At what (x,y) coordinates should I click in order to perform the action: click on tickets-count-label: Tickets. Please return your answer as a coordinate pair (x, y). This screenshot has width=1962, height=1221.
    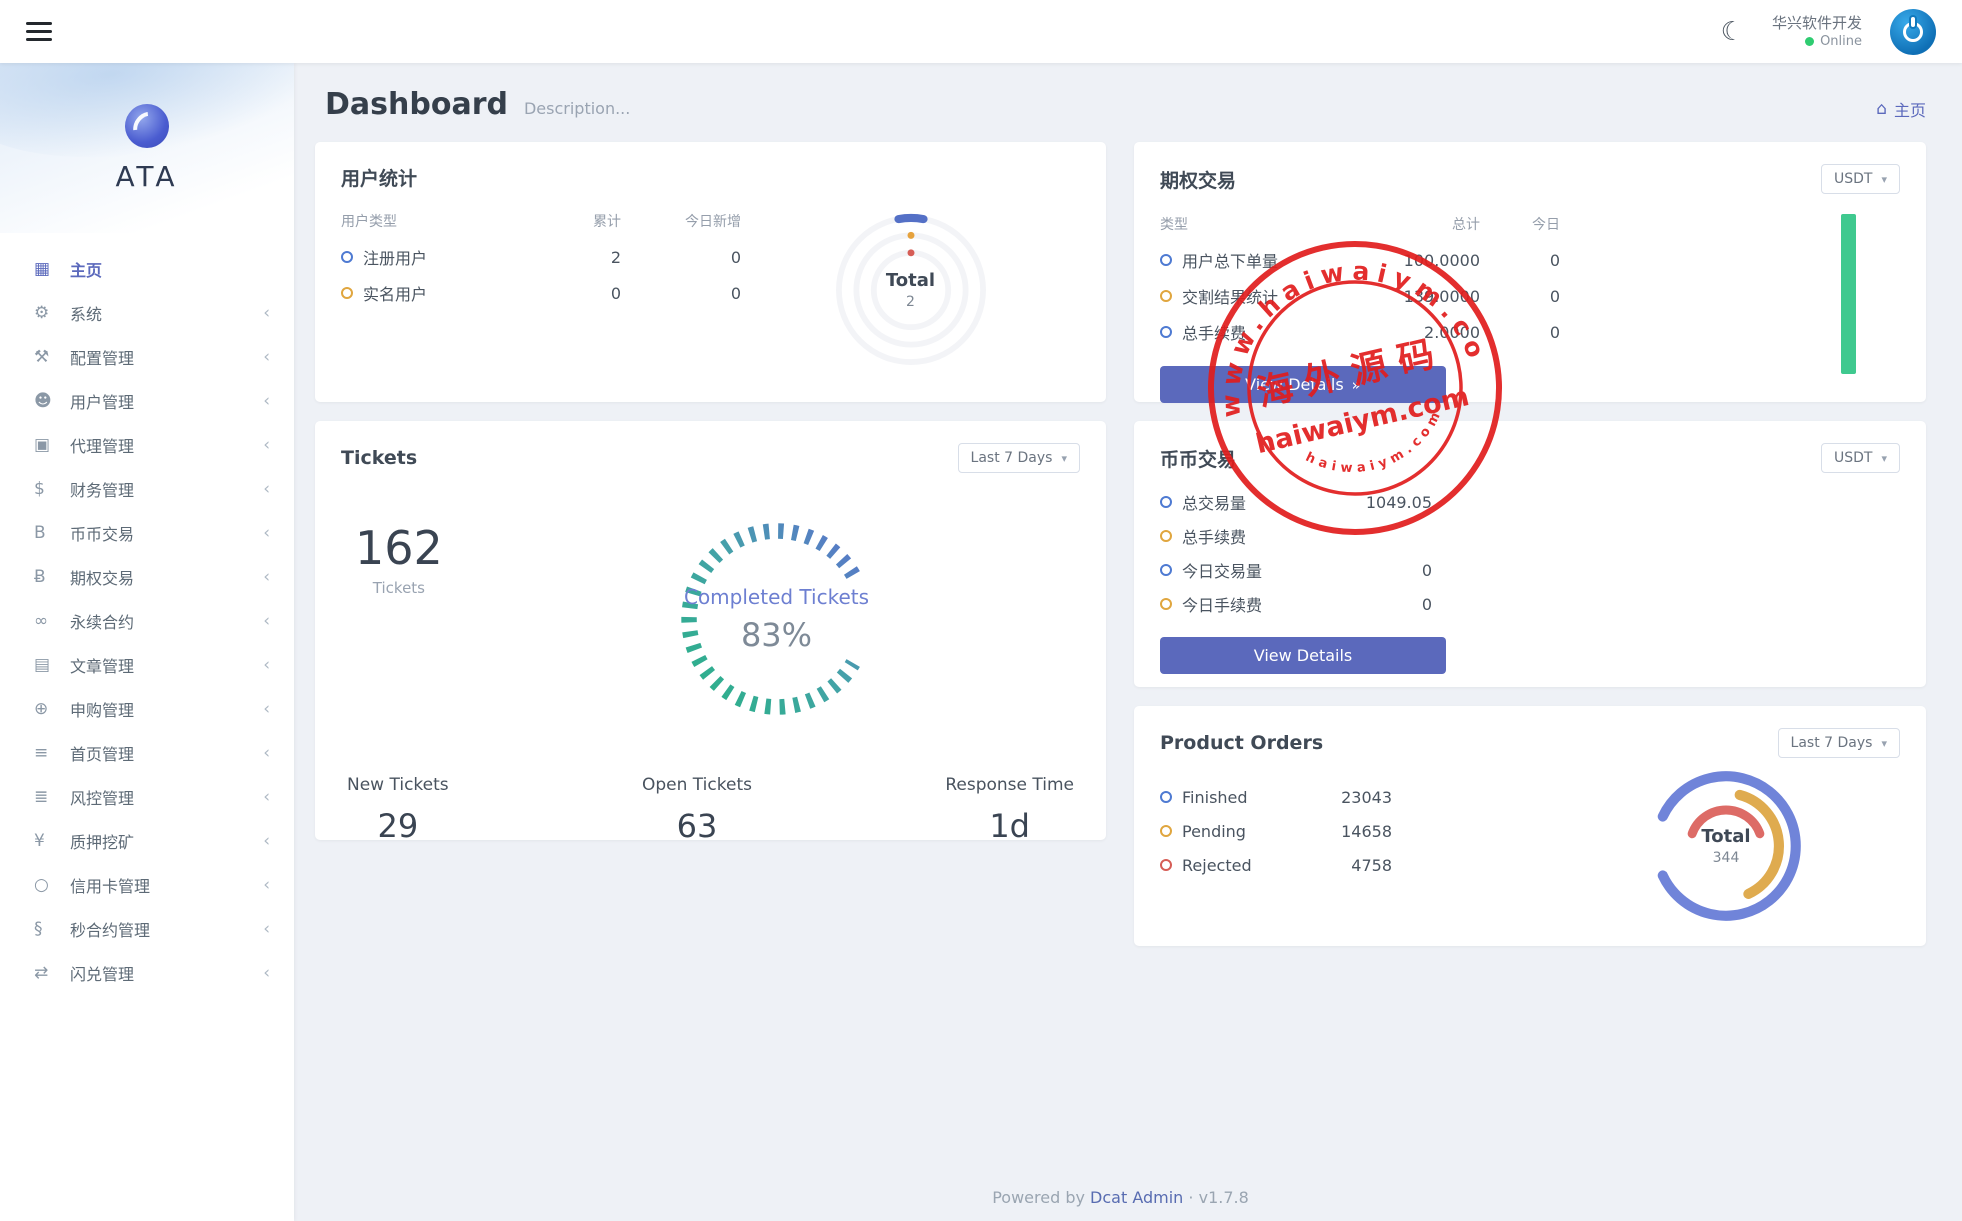
    Looking at the image, I should click on (398, 588).